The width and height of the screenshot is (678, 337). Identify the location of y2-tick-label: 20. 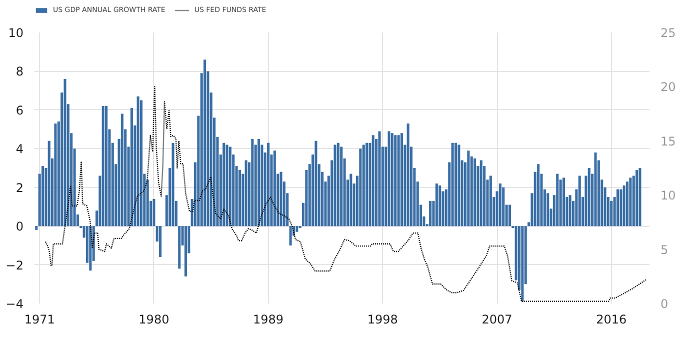
(668, 87).